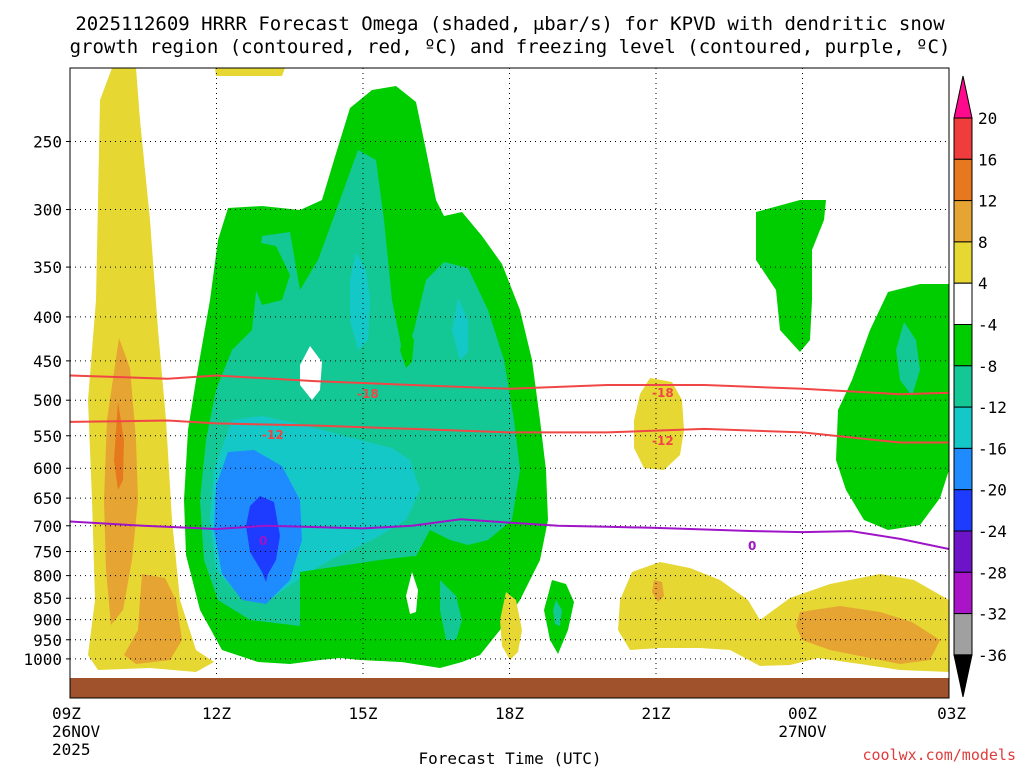 The image size is (1024, 768). I want to click on contour-label-minus12-b: -12, so click(663, 441).